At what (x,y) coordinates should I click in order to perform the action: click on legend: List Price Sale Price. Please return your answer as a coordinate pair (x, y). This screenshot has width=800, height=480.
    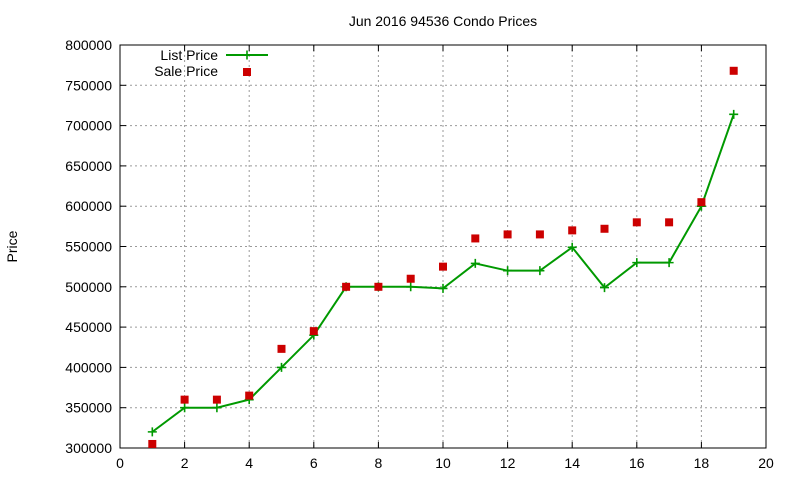
    Looking at the image, I should click on (211, 63).